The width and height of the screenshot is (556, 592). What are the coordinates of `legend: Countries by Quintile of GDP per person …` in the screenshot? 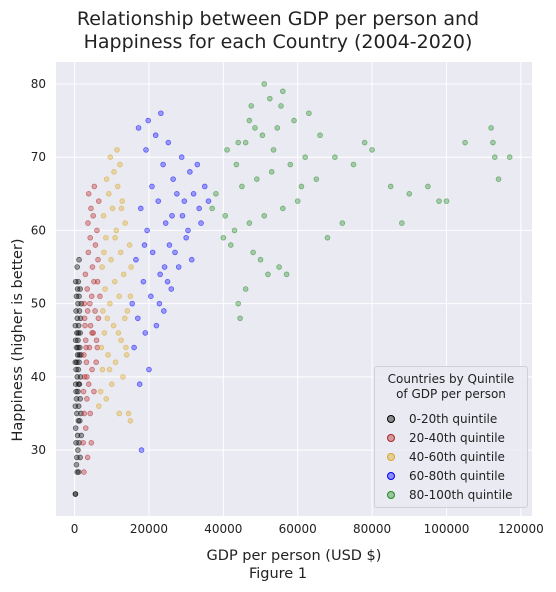 It's located at (451, 437).